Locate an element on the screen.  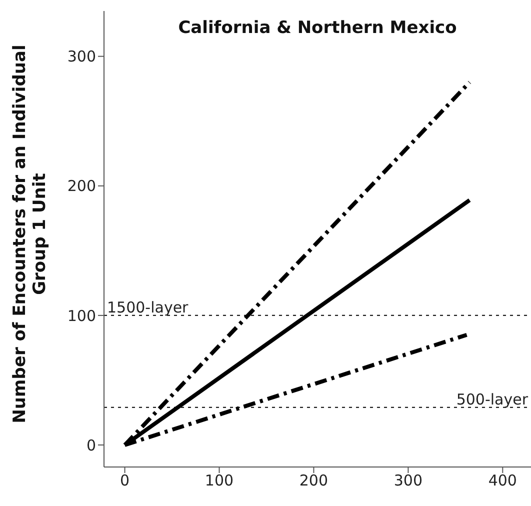
text: California & Northern Mexico is located at coordinates (317, 28).